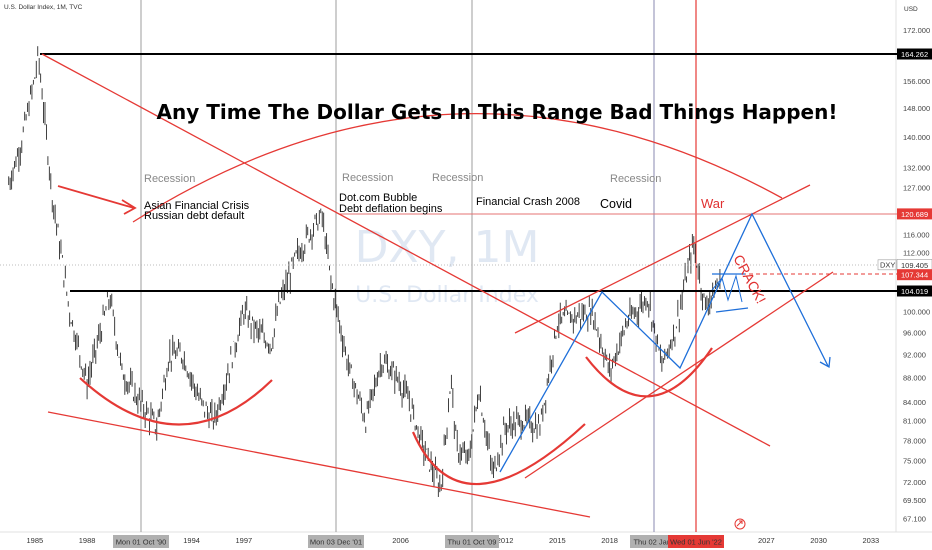 The height and width of the screenshot is (550, 932). I want to click on x-tick-label: 2027, so click(766, 540).